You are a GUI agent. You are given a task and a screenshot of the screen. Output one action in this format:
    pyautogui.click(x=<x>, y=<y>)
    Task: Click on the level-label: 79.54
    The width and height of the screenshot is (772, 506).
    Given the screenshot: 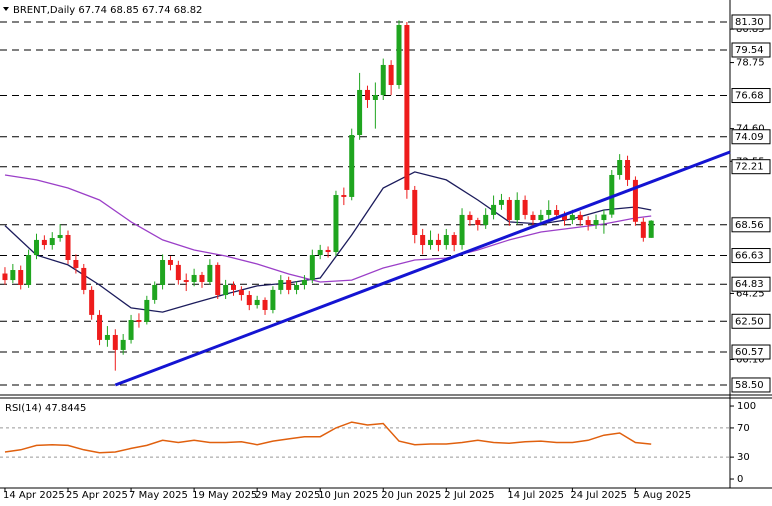 What is the action you would take?
    pyautogui.click(x=749, y=50)
    